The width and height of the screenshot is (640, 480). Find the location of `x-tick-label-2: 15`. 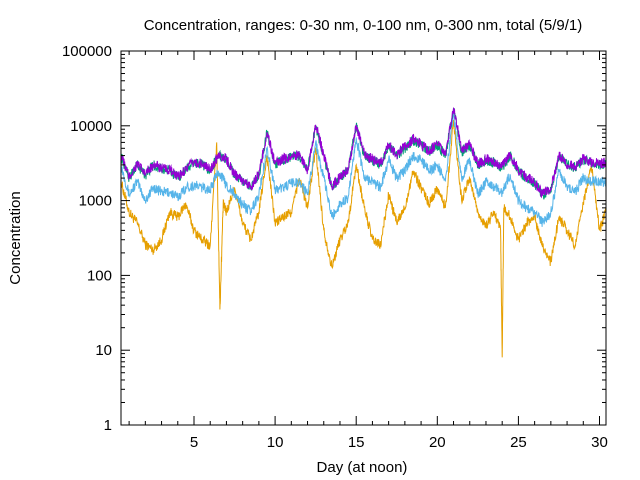

x-tick-label-2: 15 is located at coordinates (356, 442).